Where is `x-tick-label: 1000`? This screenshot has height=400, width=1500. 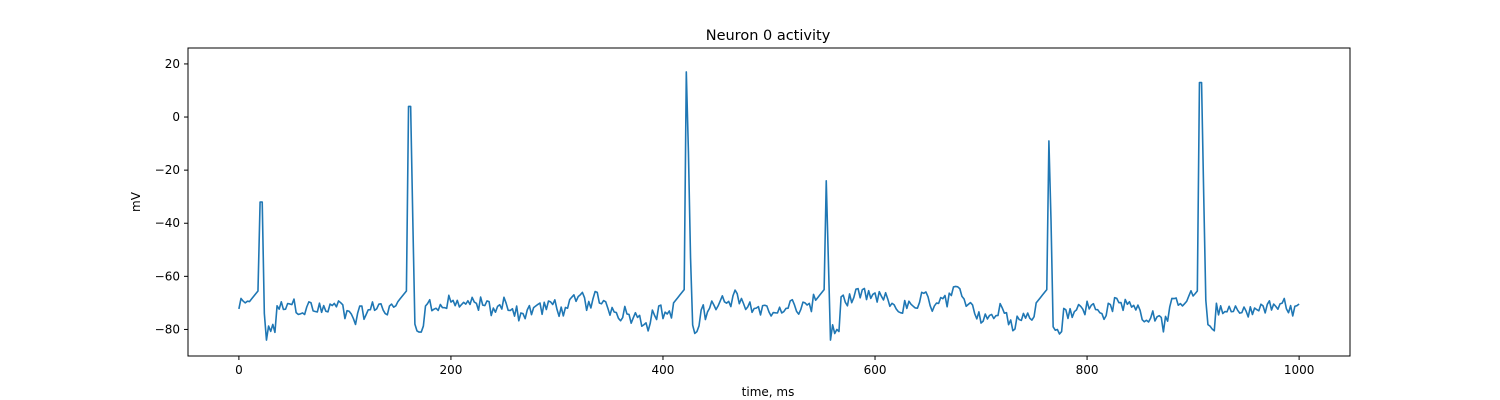
x-tick-label: 1000 is located at coordinates (1299, 370).